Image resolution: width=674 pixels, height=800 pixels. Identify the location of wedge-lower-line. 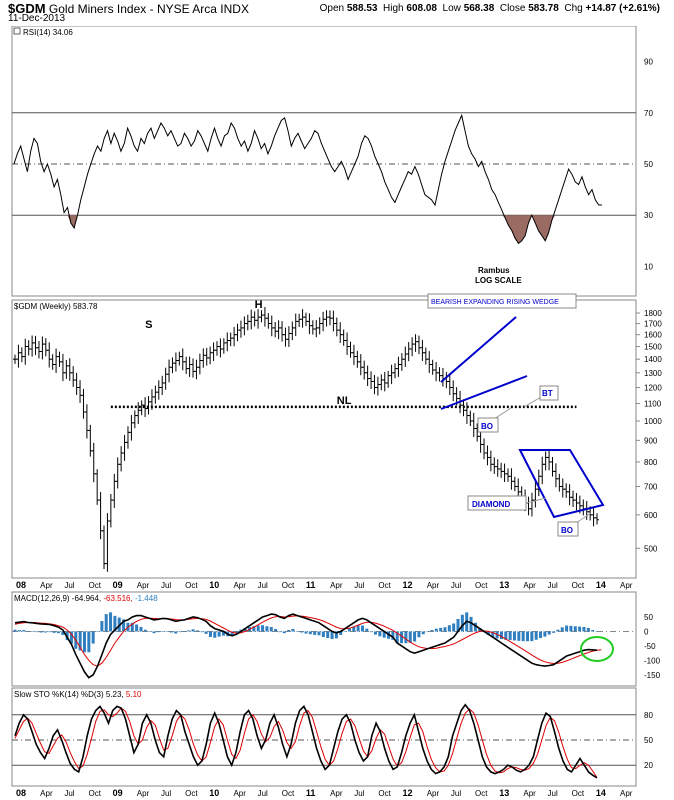
(484, 392).